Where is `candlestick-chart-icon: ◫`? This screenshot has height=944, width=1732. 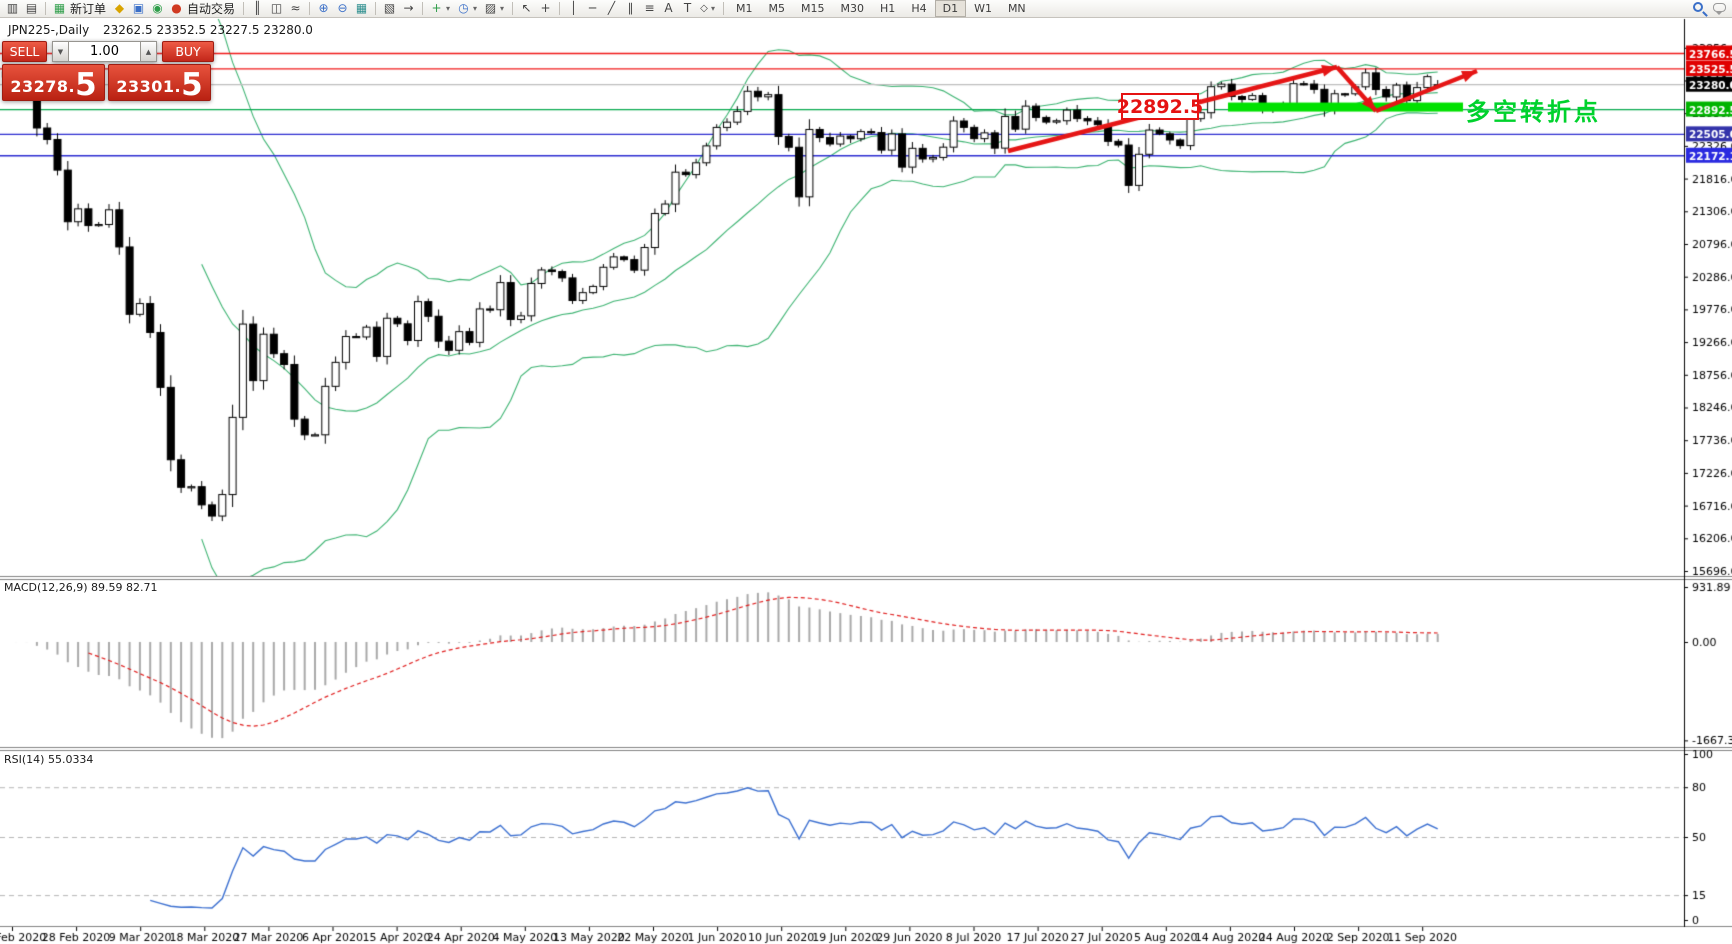 candlestick-chart-icon: ◫ is located at coordinates (276, 7).